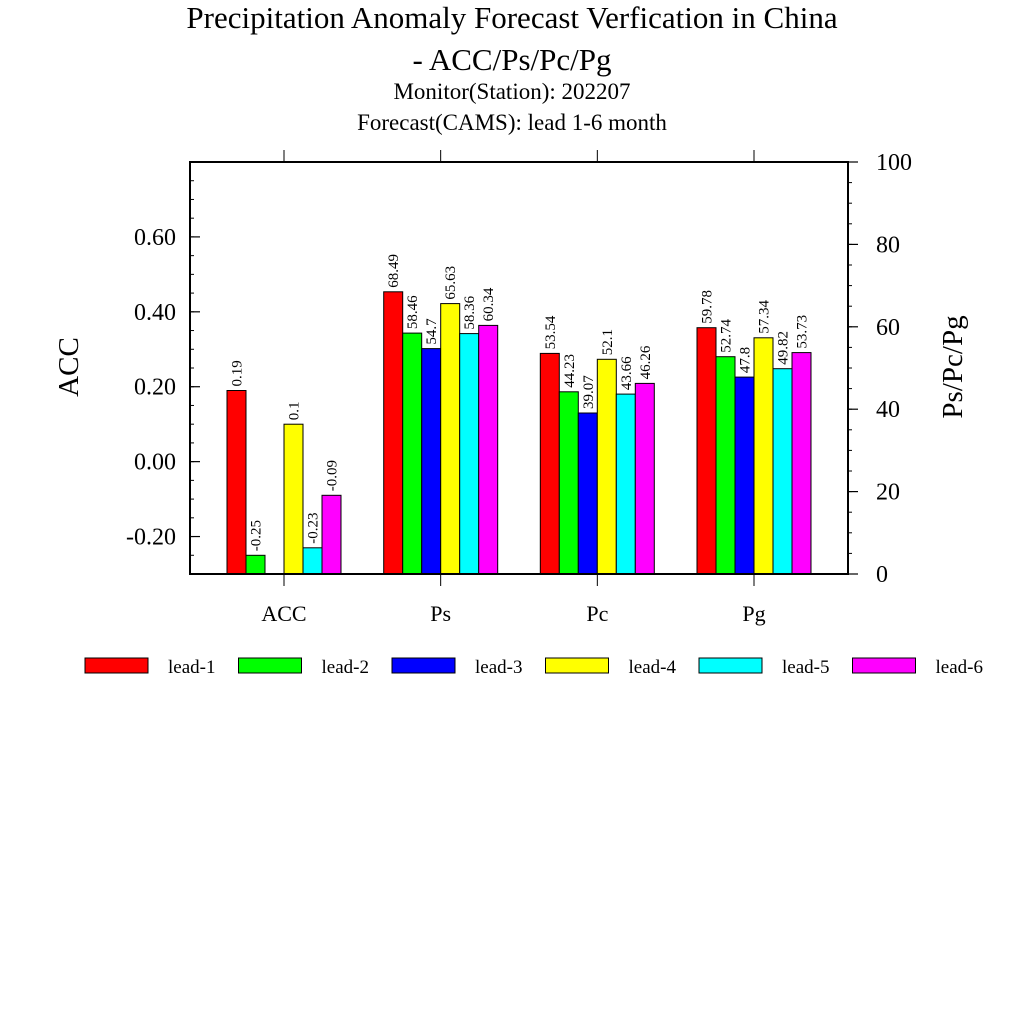  Describe the element at coordinates (413, 312) in the screenshot. I see `value-label-lead-2-ps: 58.46` at that location.